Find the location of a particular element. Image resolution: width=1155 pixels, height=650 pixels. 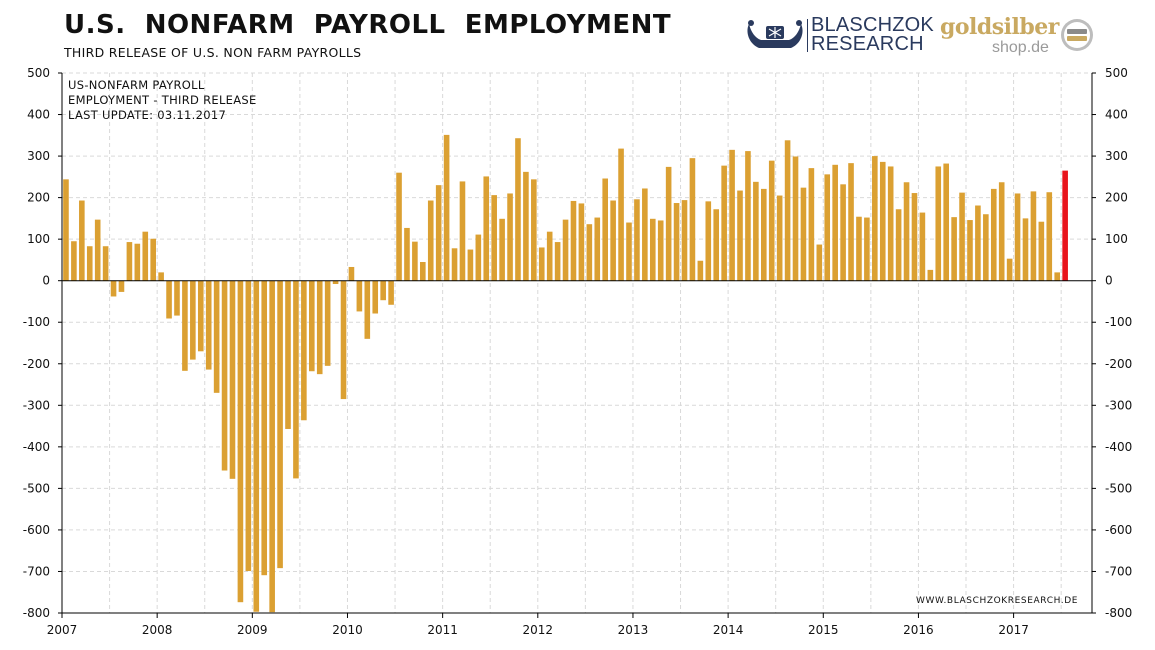

y-tick-label-left: 0 is located at coordinates (46, 281).